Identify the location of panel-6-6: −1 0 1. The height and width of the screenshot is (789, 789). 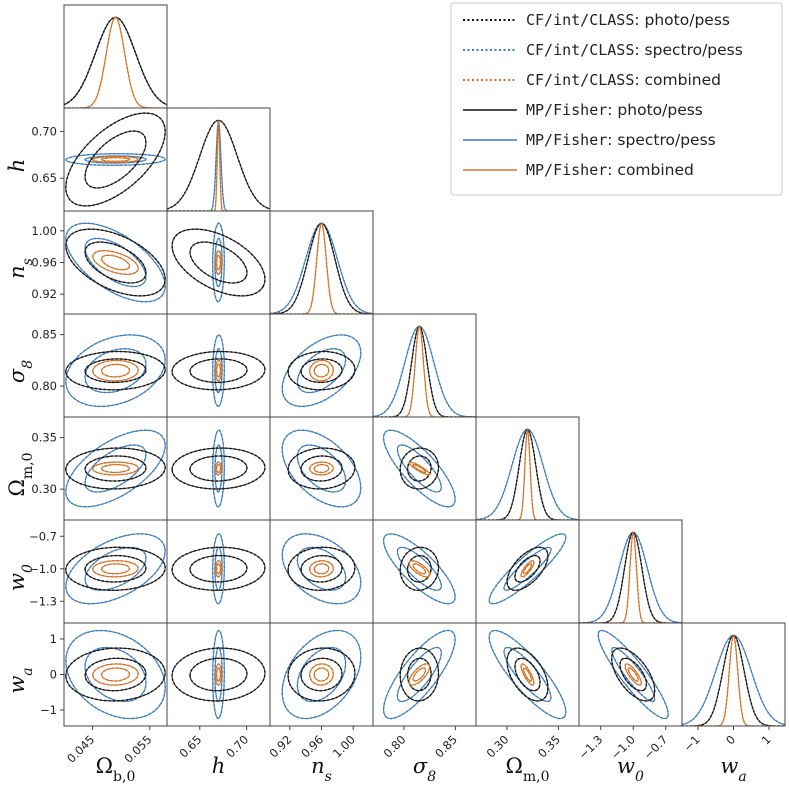
(733, 688).